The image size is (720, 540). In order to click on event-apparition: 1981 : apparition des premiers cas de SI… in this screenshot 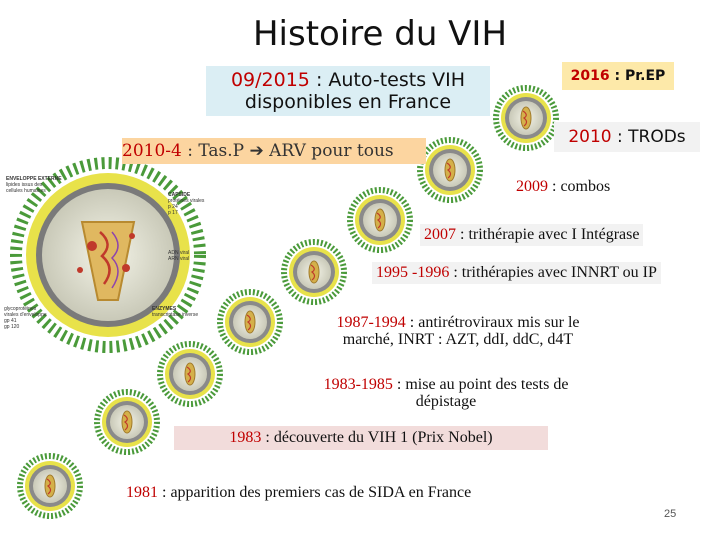, I will do `click(298, 493)`.